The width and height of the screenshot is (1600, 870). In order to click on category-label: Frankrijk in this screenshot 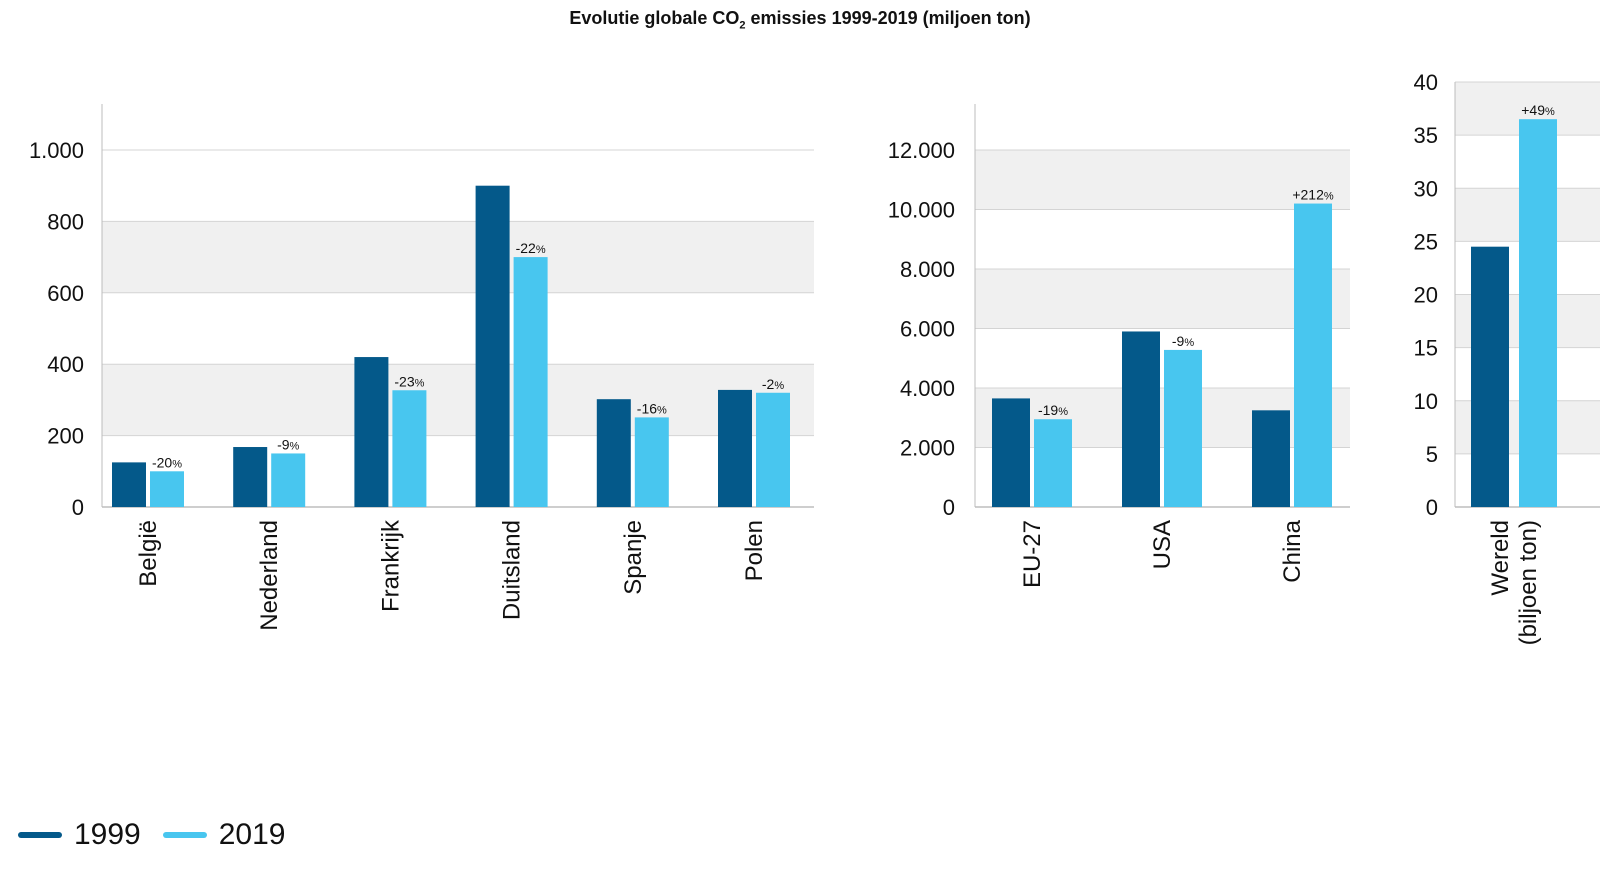, I will do `click(390, 565)`.